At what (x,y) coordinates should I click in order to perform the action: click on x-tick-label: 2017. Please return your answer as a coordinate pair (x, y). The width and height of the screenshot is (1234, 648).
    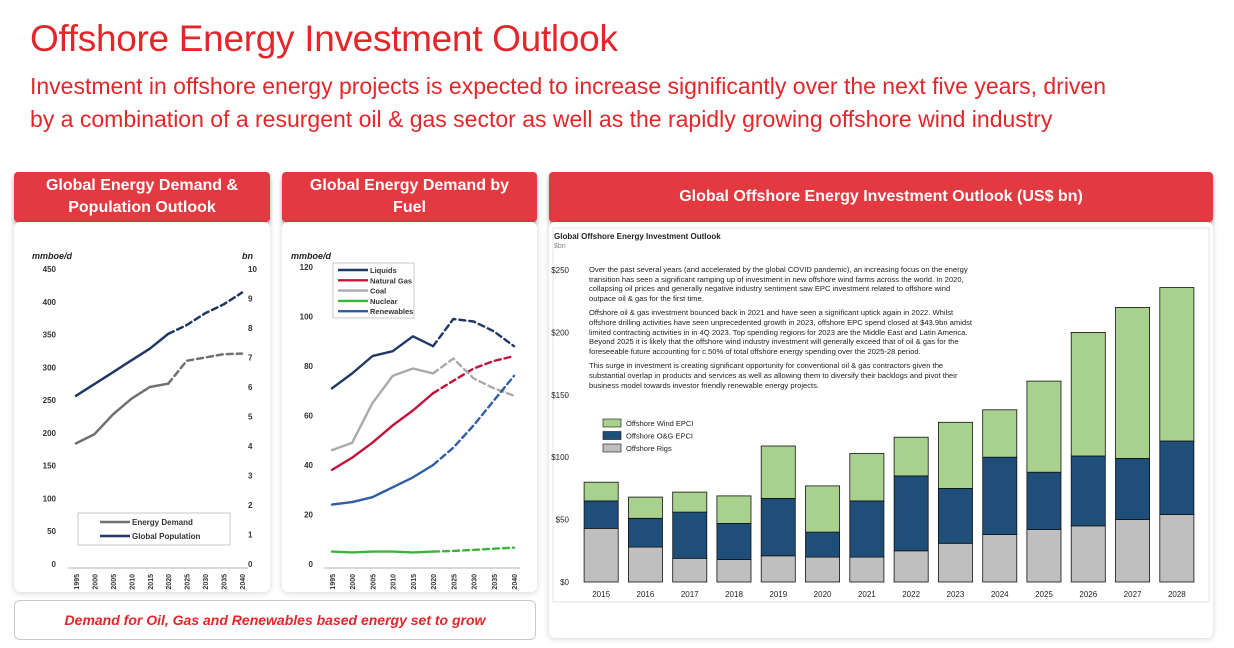
    Looking at the image, I should click on (690, 594).